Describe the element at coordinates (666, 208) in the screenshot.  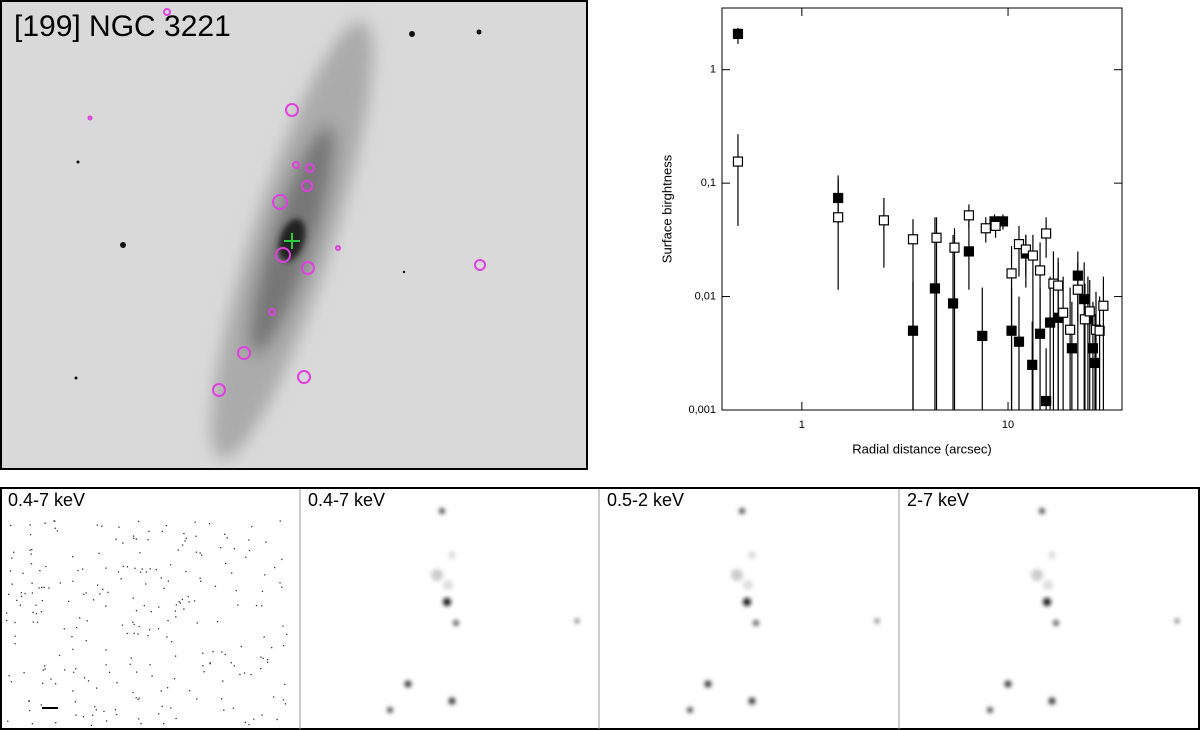
I see `y-axis-label: Surface birghtness` at that location.